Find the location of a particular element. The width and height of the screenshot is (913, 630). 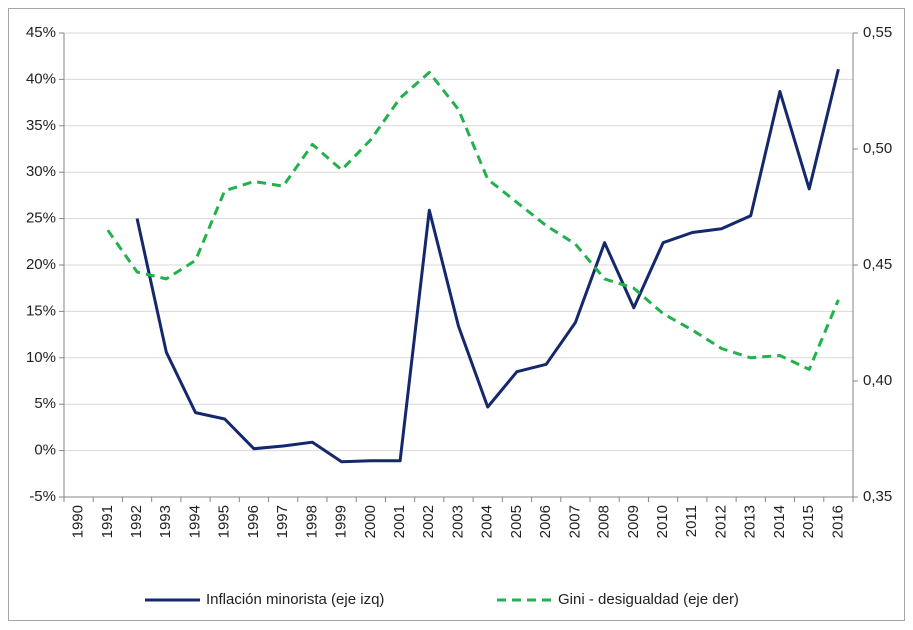

y-tick-label: 40% is located at coordinates (41, 78).